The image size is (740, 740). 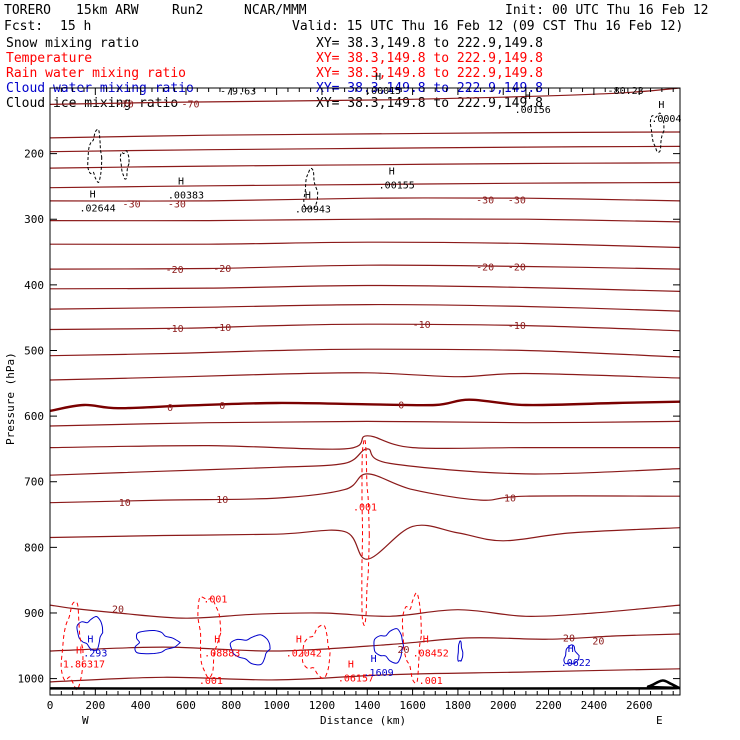 What do you see at coordinates (659, 720) in the screenshot?
I see `east-label: E` at bounding box center [659, 720].